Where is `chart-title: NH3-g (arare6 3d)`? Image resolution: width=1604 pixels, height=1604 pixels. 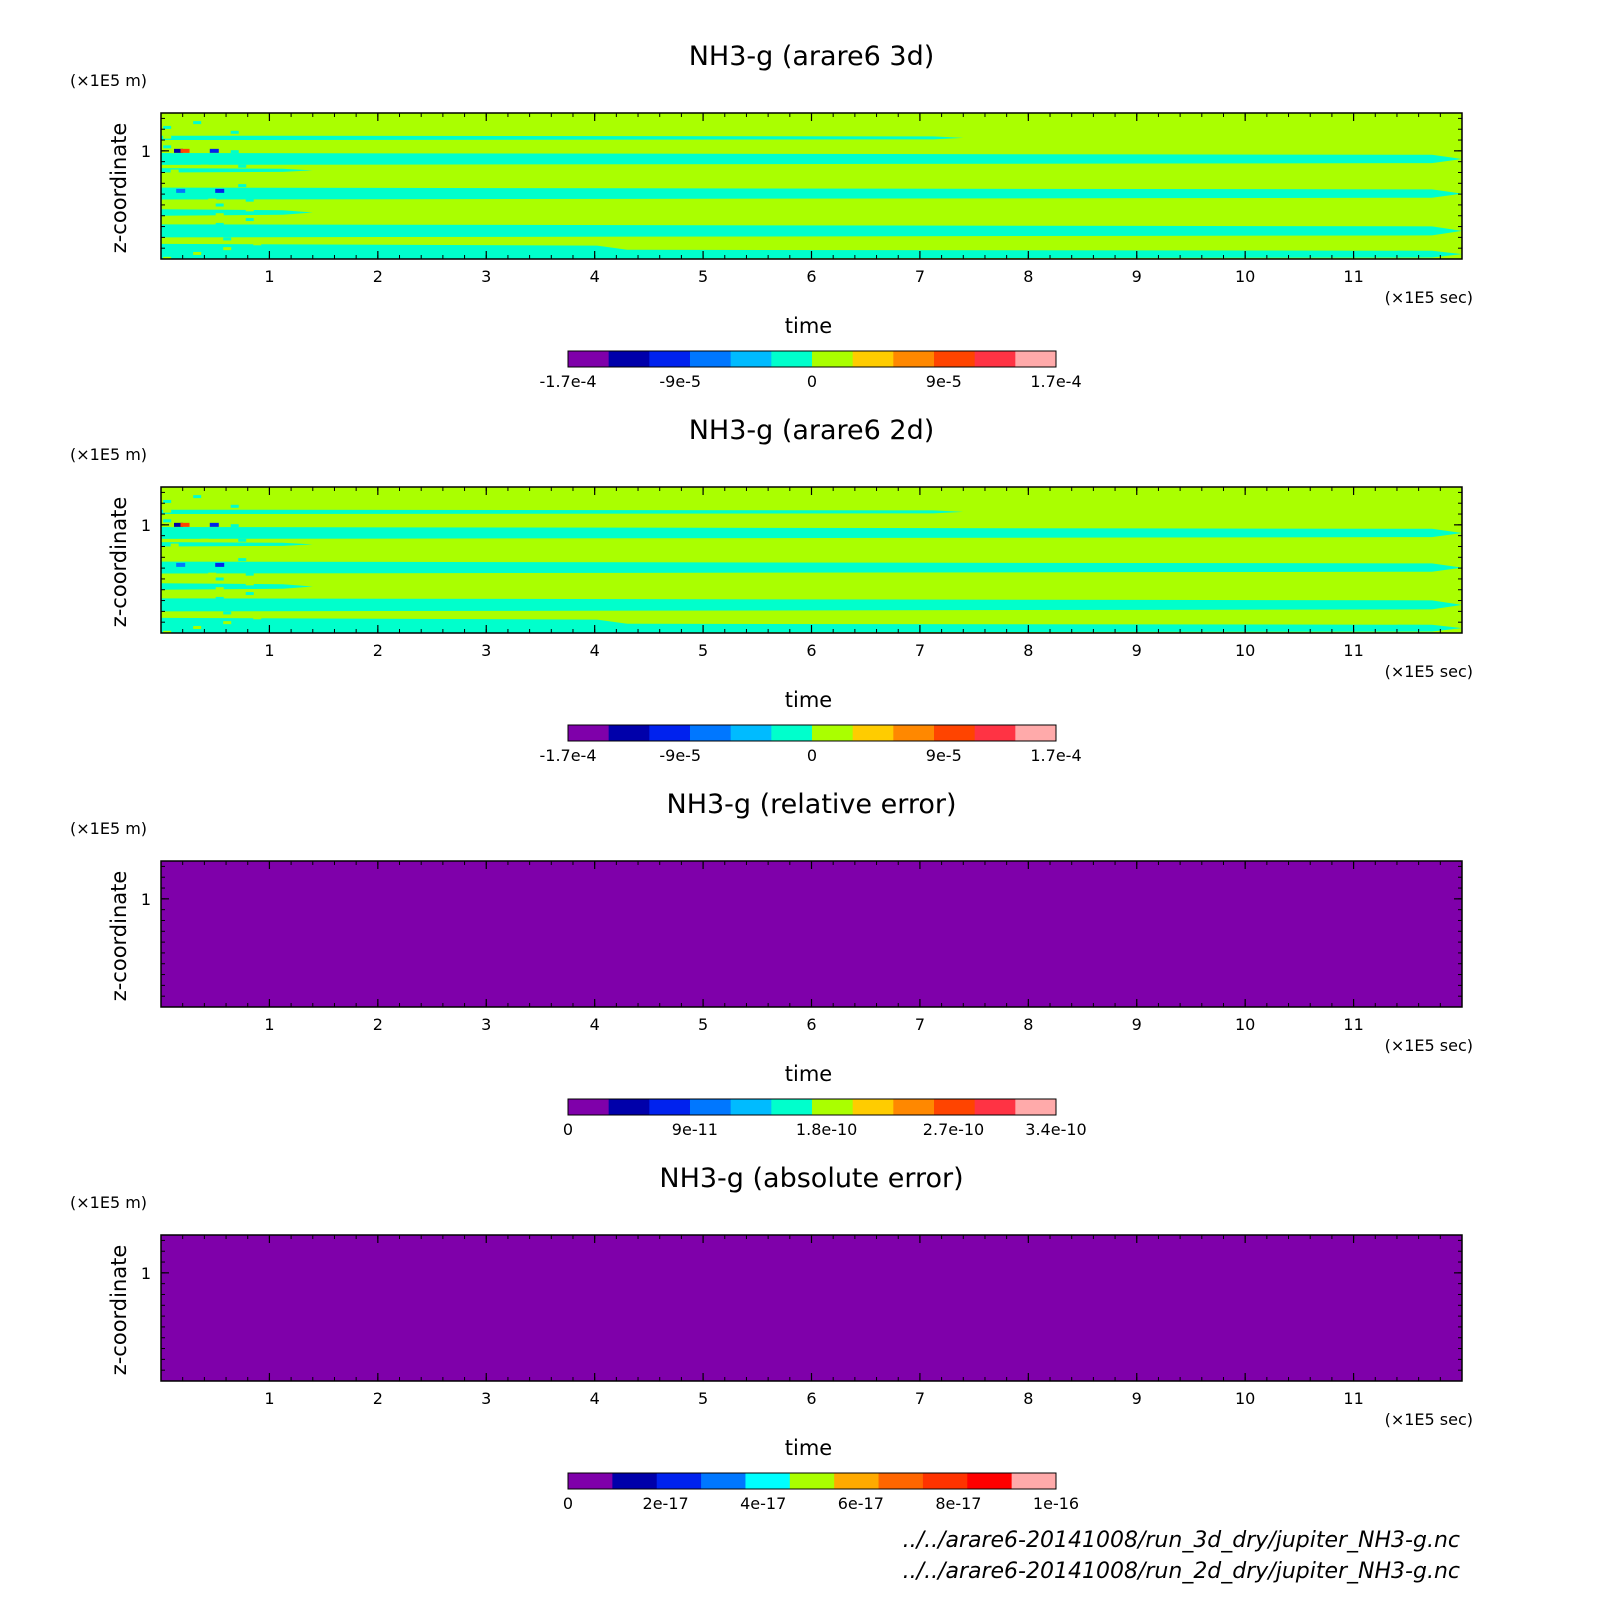 chart-title: NH3-g (arare6 3d) is located at coordinates (812, 56).